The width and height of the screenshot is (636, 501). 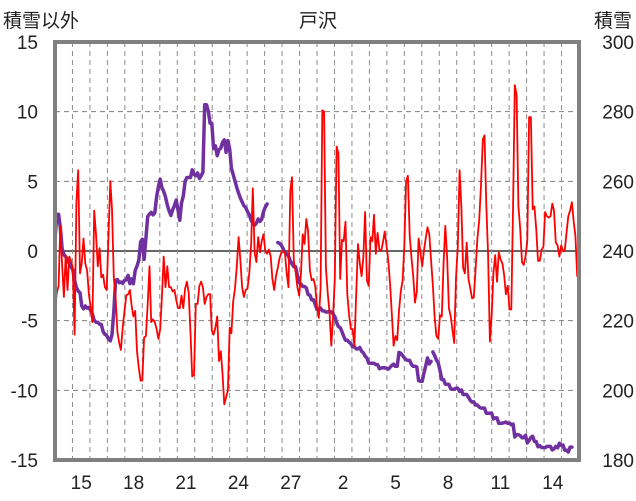 I want to click on right-tick-label: 240, so click(x=618, y=252).